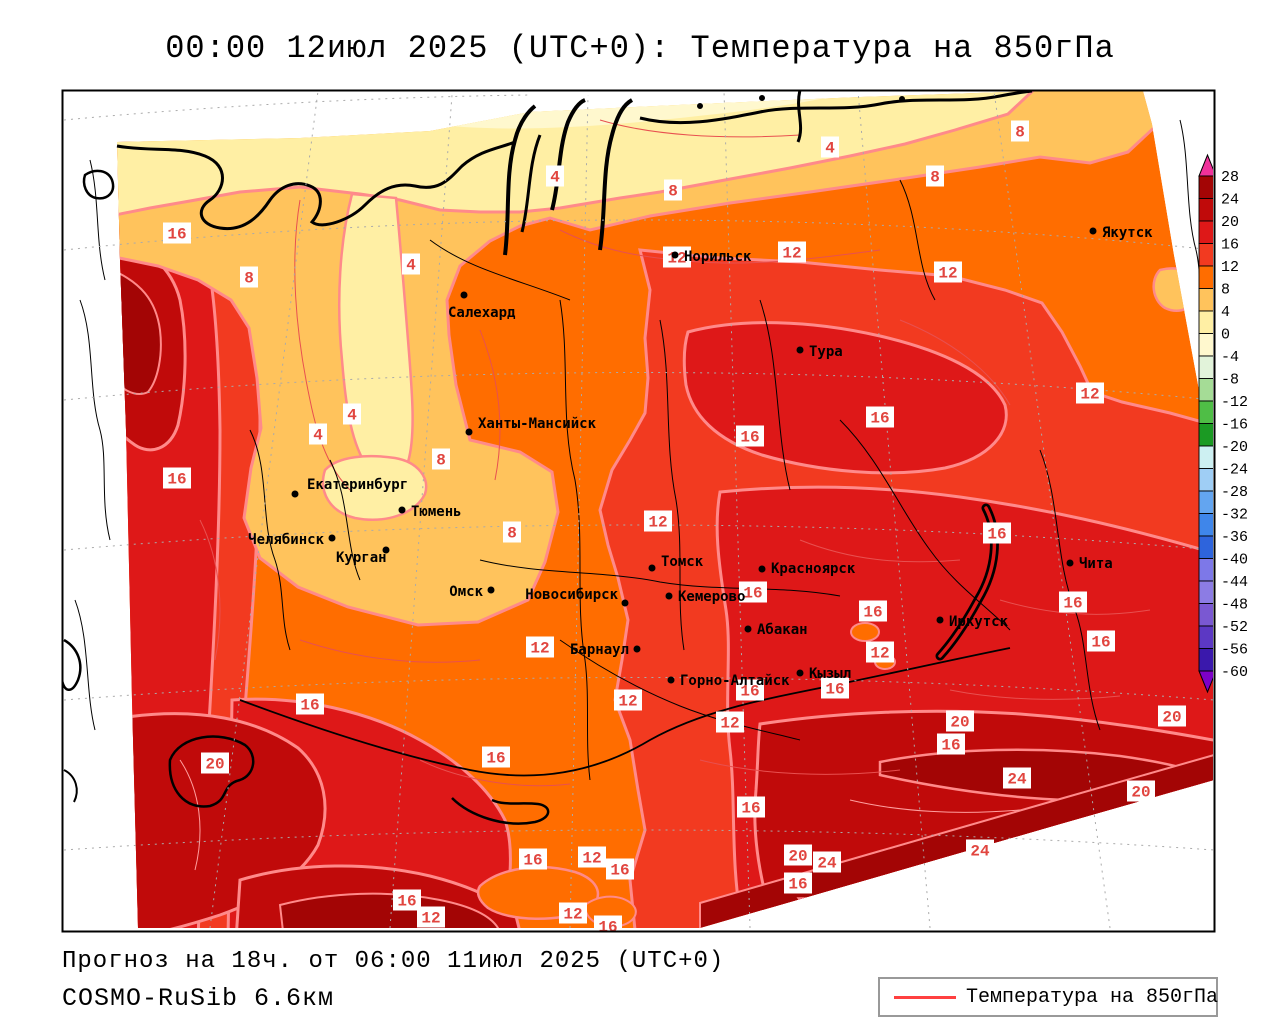  What do you see at coordinates (1225, 290) in the screenshot?
I see `colorbar-tick-label: 8` at bounding box center [1225, 290].